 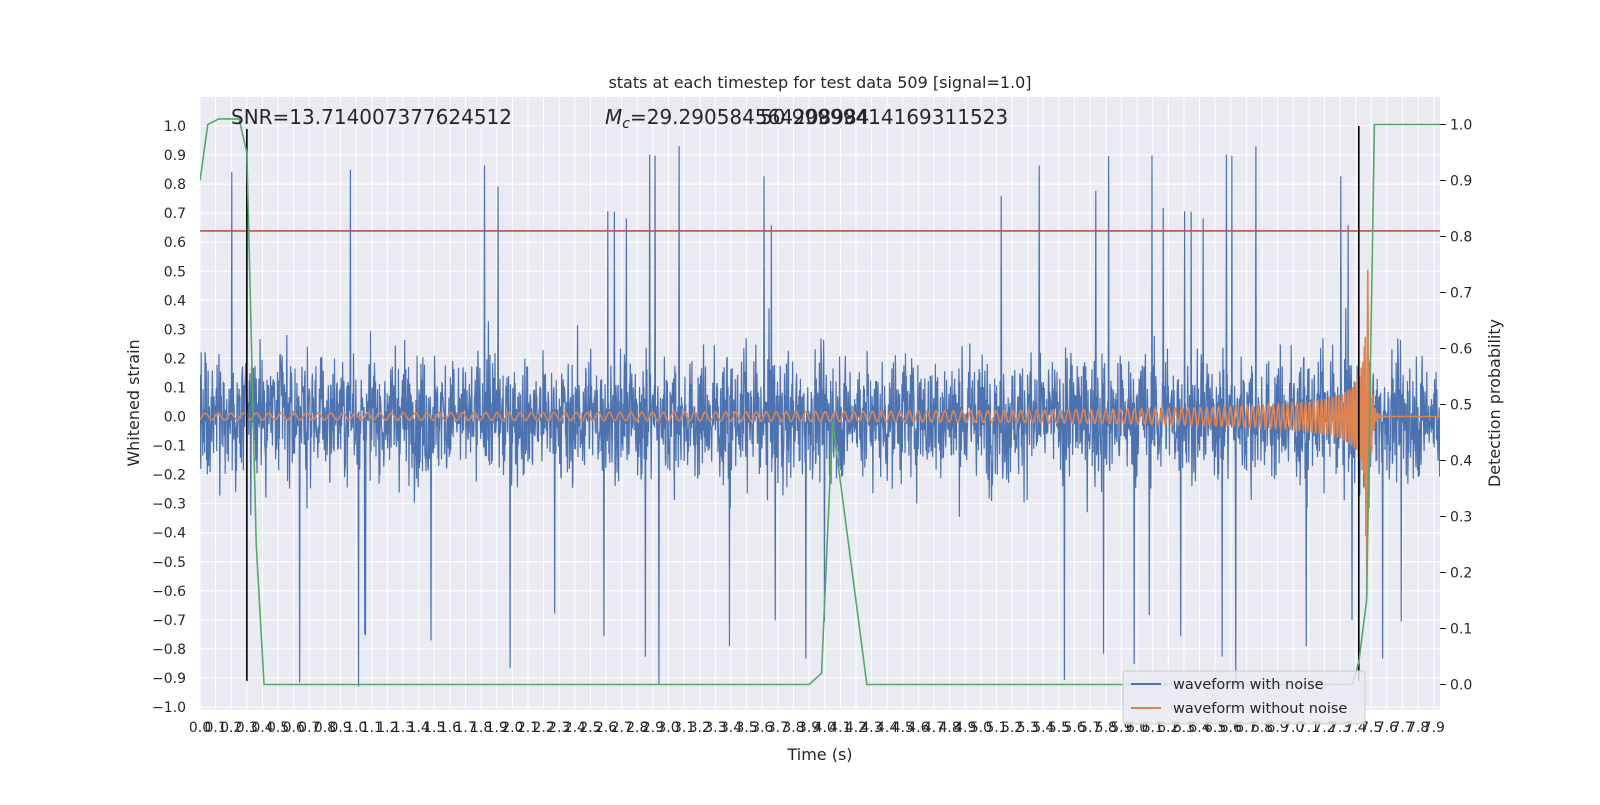 What do you see at coordinates (1461, 406) in the screenshot?
I see `right-y-tick-label: 0.5` at bounding box center [1461, 406].